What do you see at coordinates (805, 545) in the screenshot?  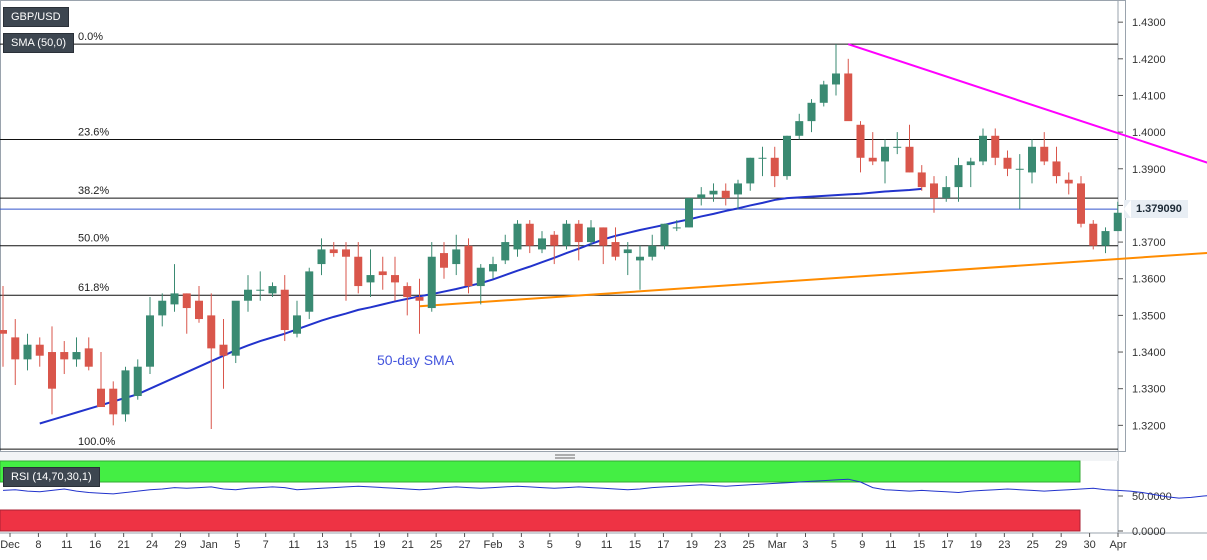 I see `time-tick-label: 3` at bounding box center [805, 545].